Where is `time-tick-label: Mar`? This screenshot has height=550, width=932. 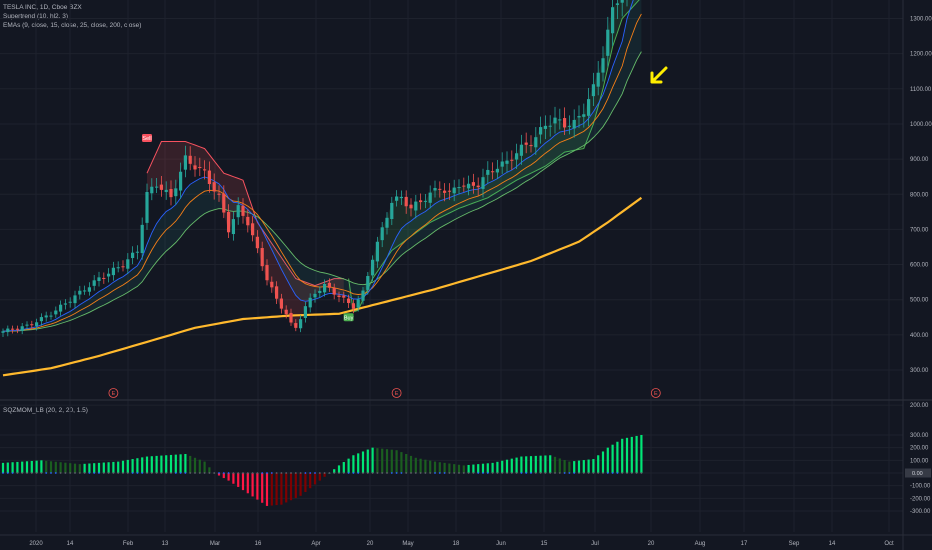
time-tick-label: Mar is located at coordinates (215, 544).